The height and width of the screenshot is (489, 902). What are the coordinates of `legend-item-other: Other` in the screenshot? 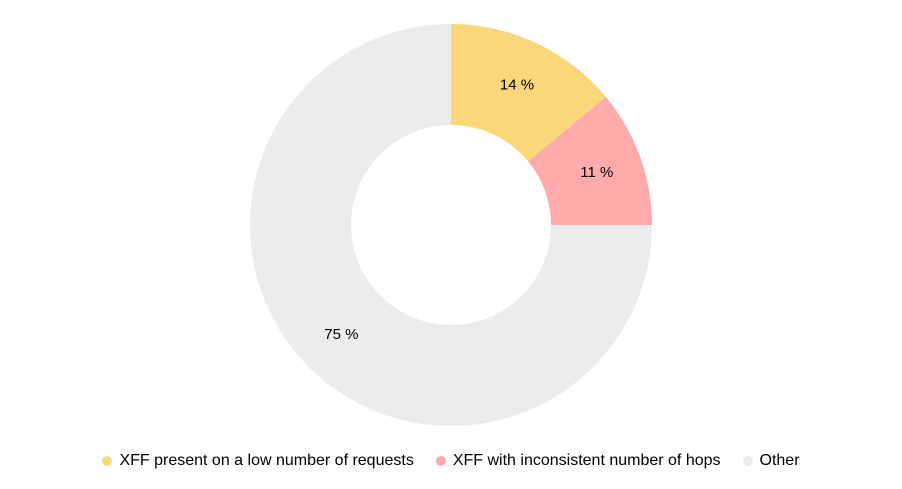 It's located at (771, 461).